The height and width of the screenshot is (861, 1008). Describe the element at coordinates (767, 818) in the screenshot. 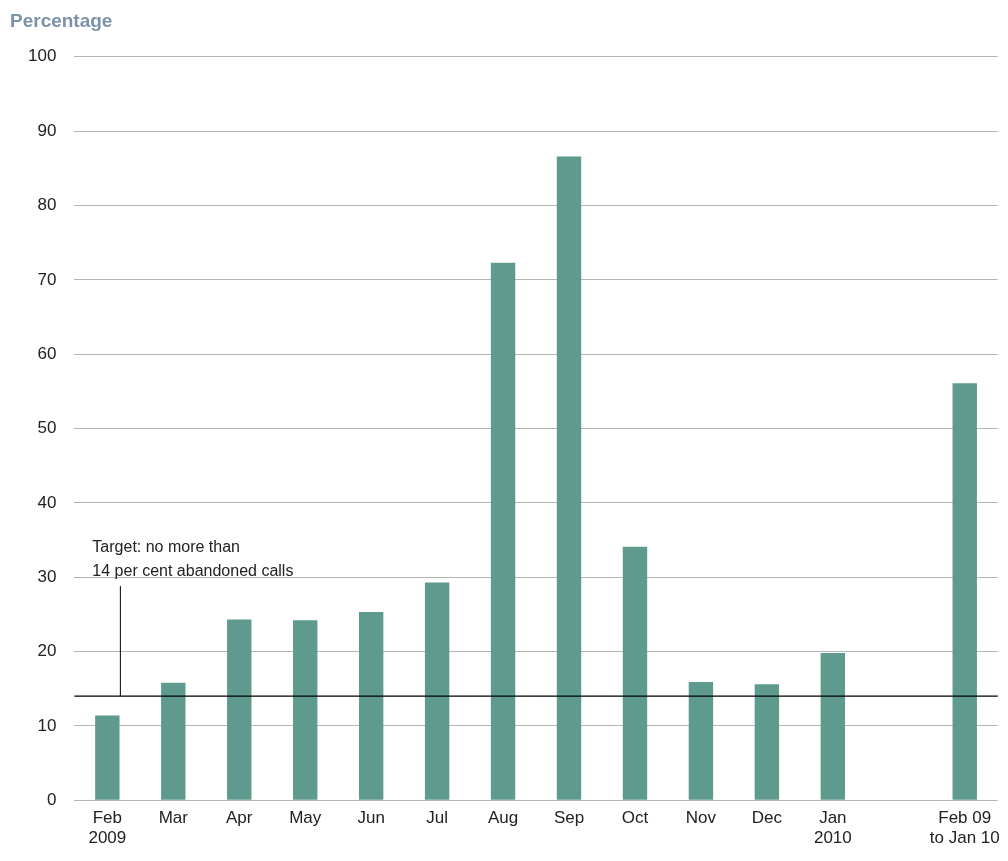

I see `x-tick-label: Dec` at that location.